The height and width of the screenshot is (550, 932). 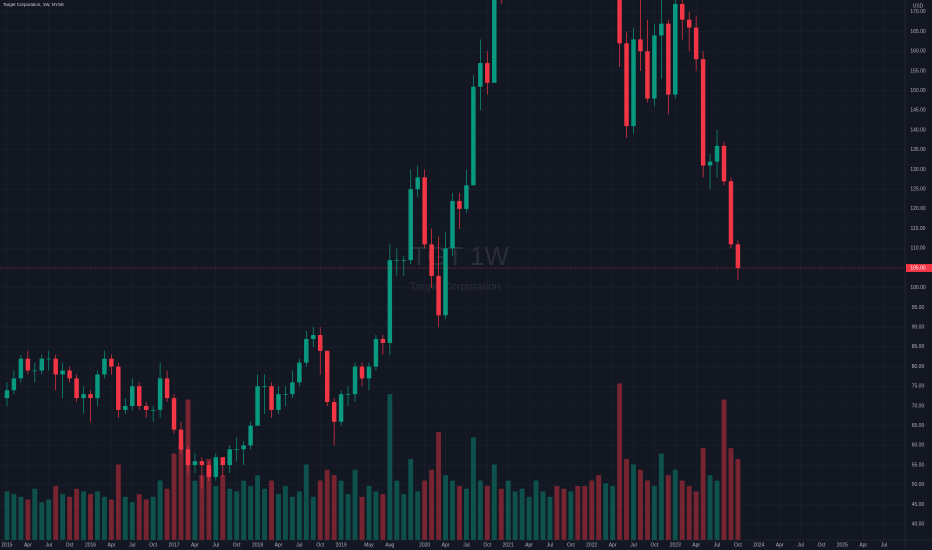 I want to click on x-tick-label: 2024, so click(x=758, y=545).